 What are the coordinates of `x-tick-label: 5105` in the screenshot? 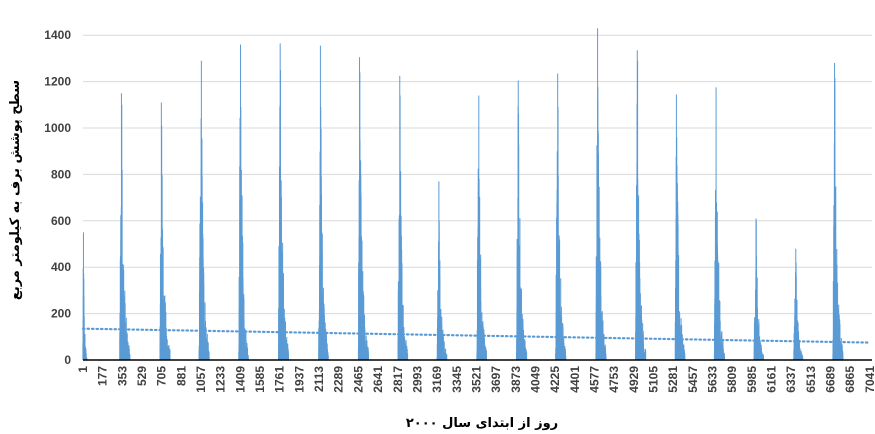 It's located at (653, 379).